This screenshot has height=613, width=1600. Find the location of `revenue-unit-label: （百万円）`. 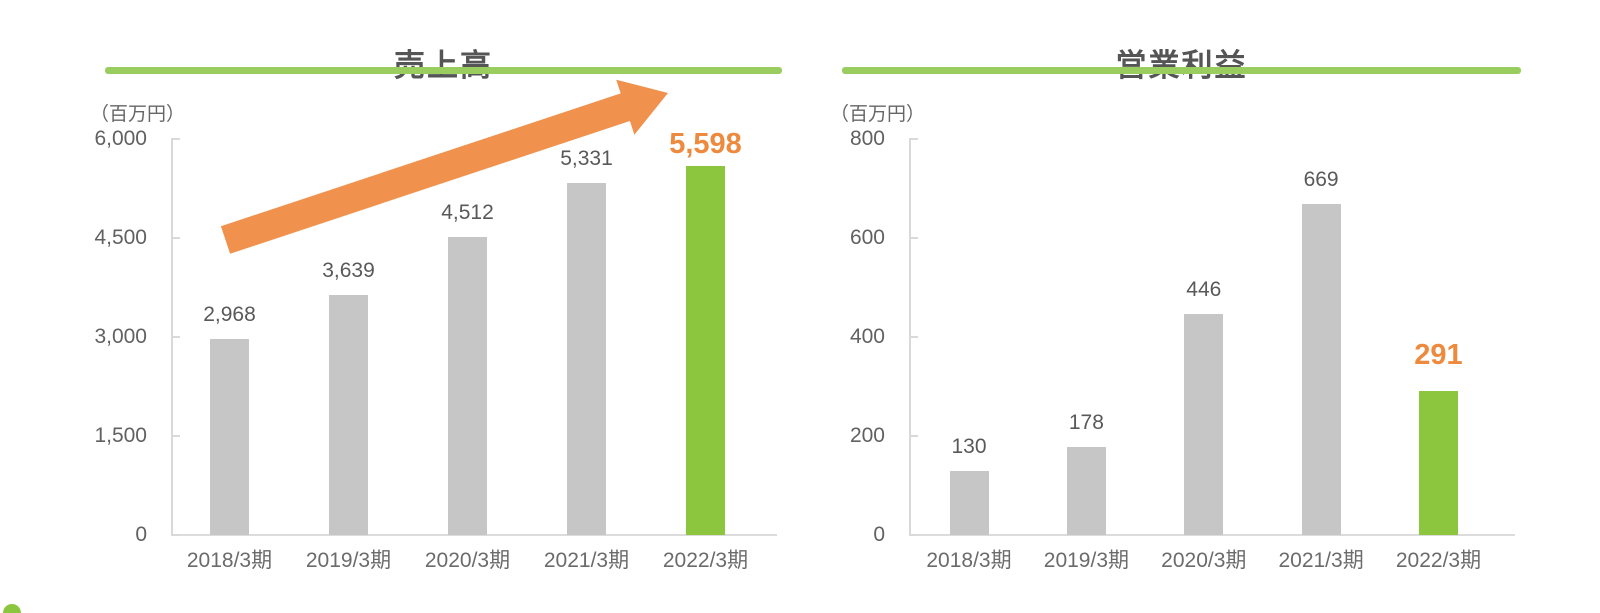

revenue-unit-label: （百万円） is located at coordinates (138, 114).